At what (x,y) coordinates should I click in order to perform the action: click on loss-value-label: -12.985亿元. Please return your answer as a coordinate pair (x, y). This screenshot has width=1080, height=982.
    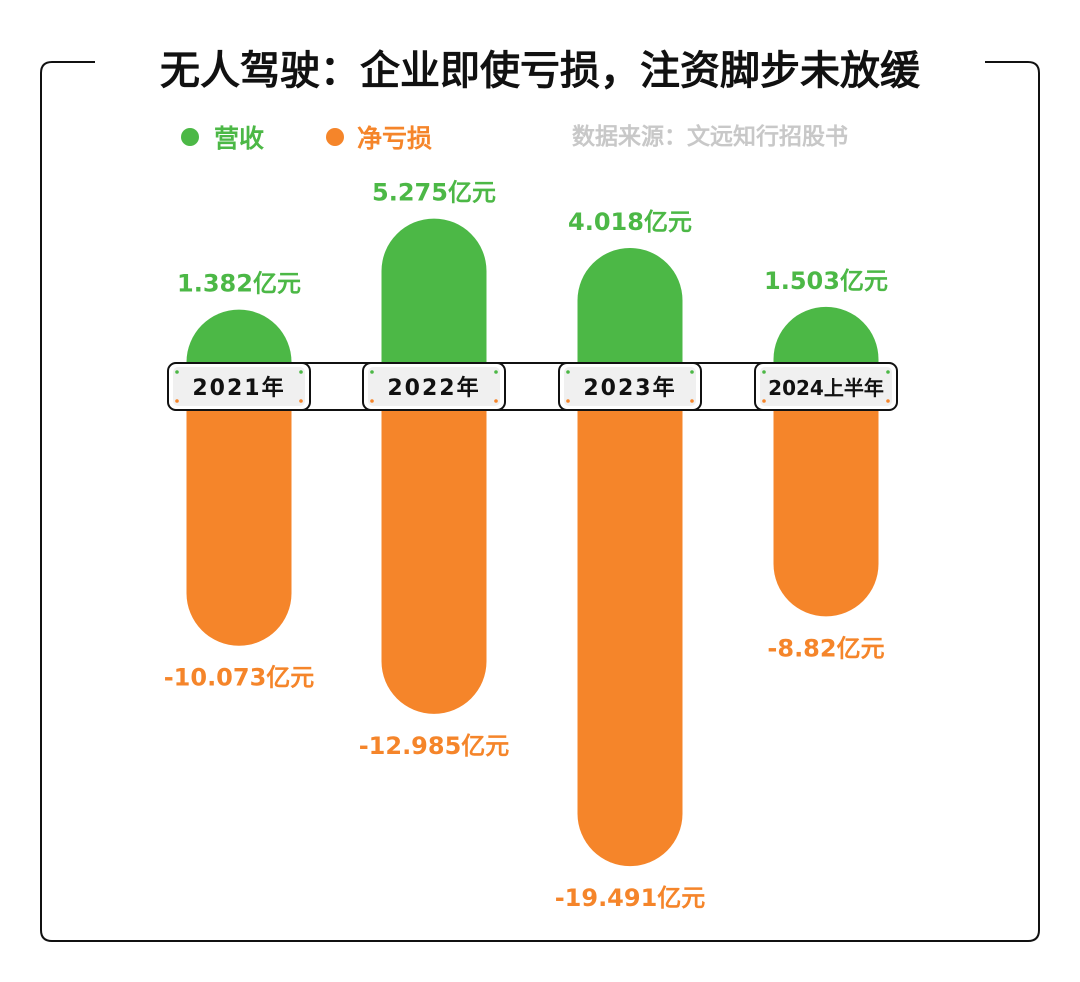
    Looking at the image, I should click on (434, 746).